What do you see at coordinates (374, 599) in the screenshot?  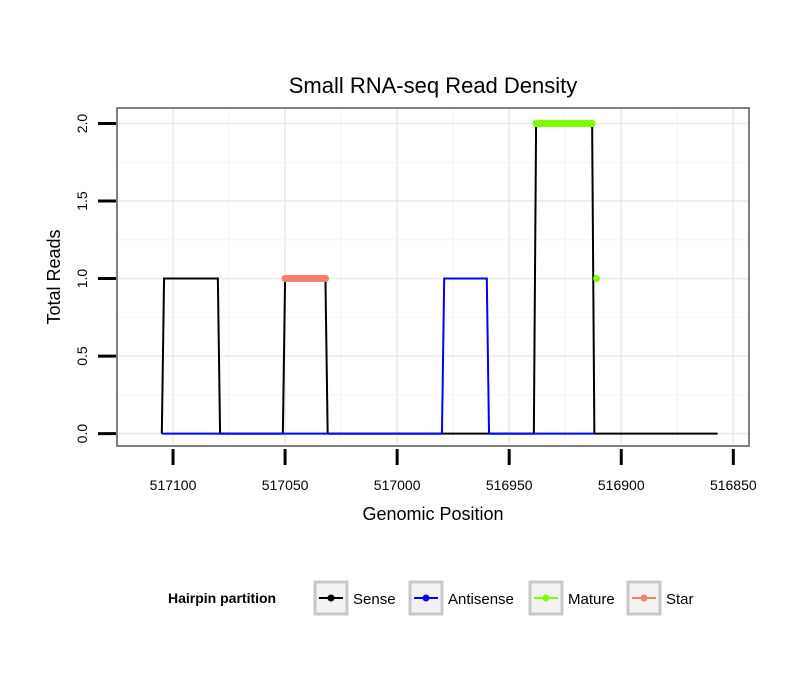 I see `legend-label-sense: Sense` at bounding box center [374, 599].